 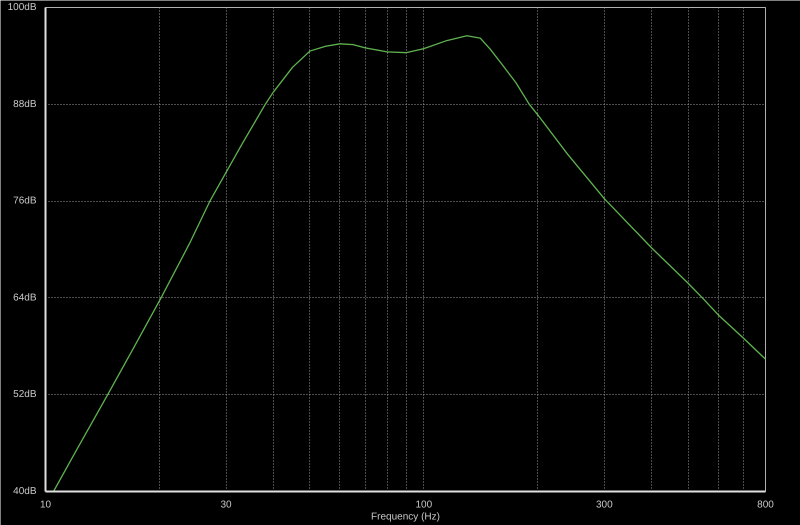 What do you see at coordinates (765, 505) in the screenshot?
I see `x-tick-label: 800` at bounding box center [765, 505].